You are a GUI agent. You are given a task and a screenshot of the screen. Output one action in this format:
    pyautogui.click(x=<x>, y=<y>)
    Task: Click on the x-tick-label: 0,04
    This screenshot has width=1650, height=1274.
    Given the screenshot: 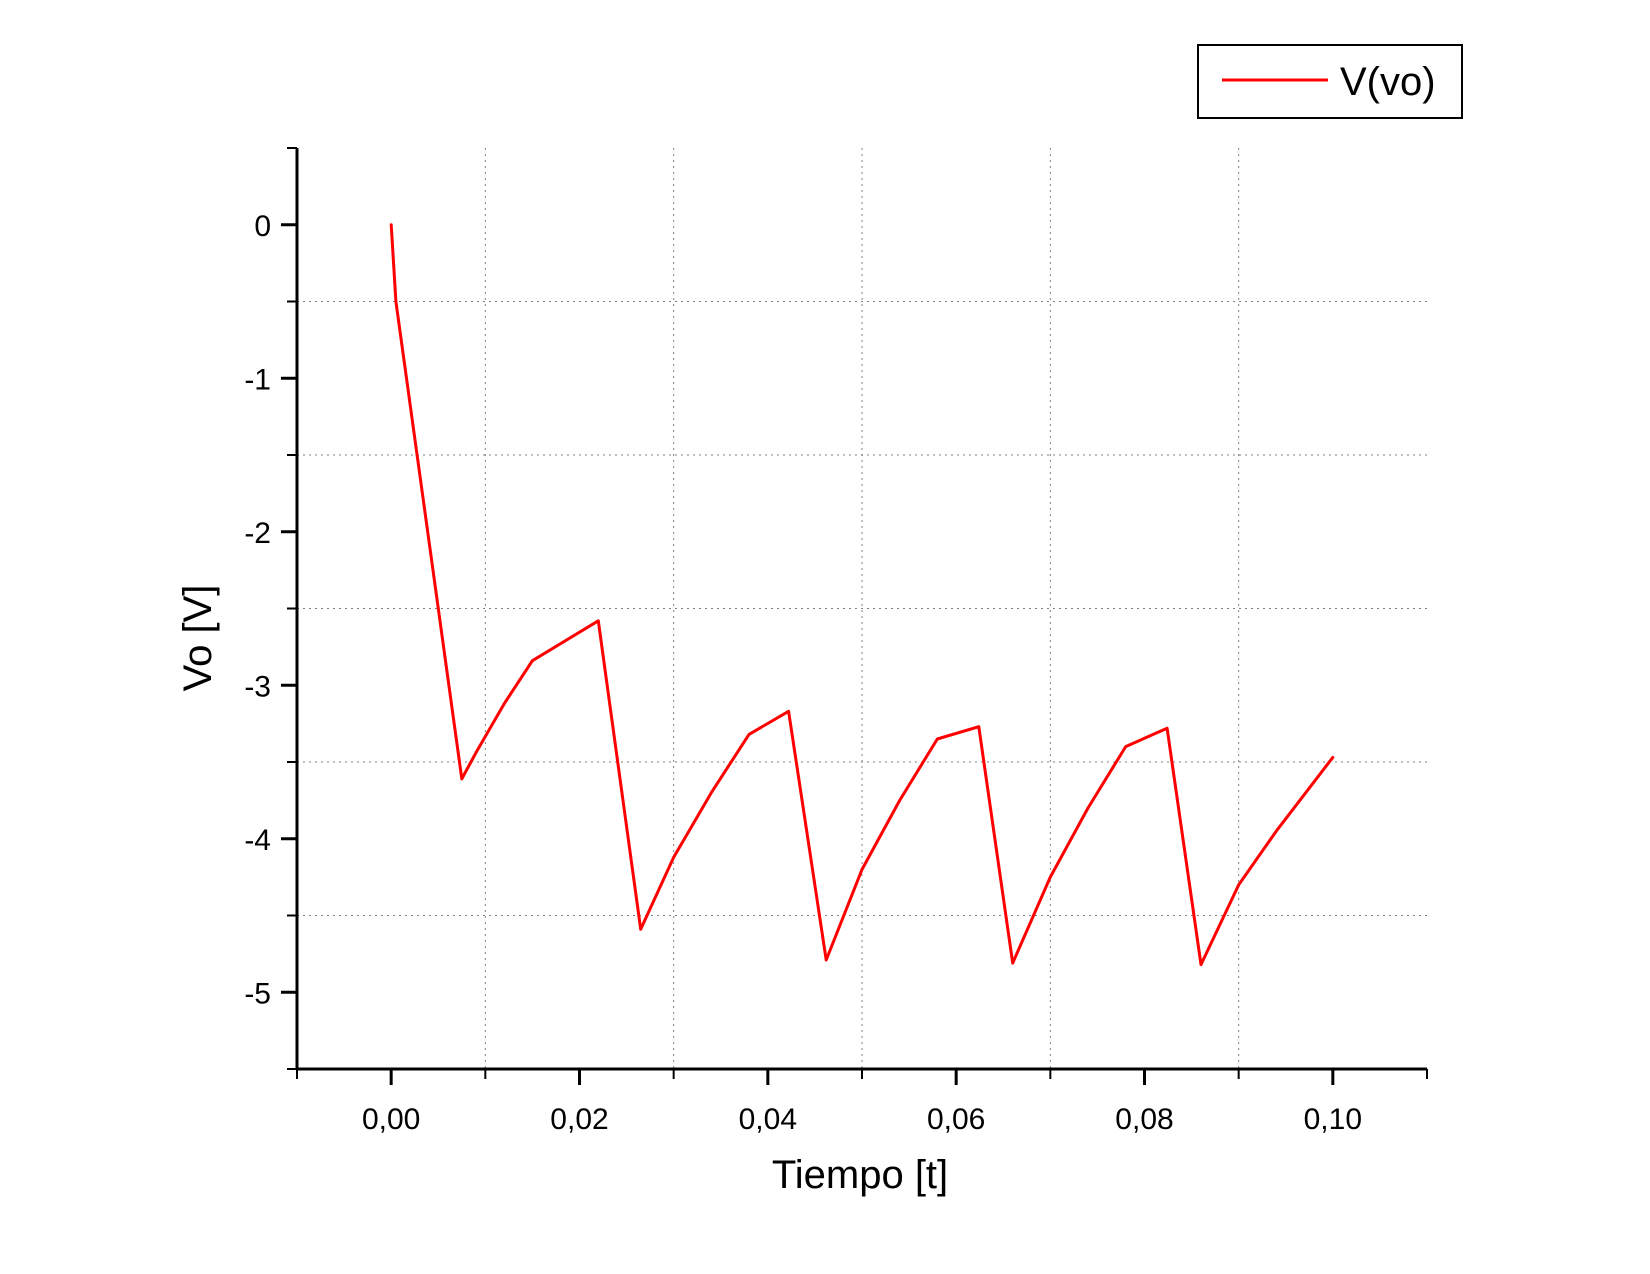 What is the action you would take?
    pyautogui.click(x=768, y=1119)
    